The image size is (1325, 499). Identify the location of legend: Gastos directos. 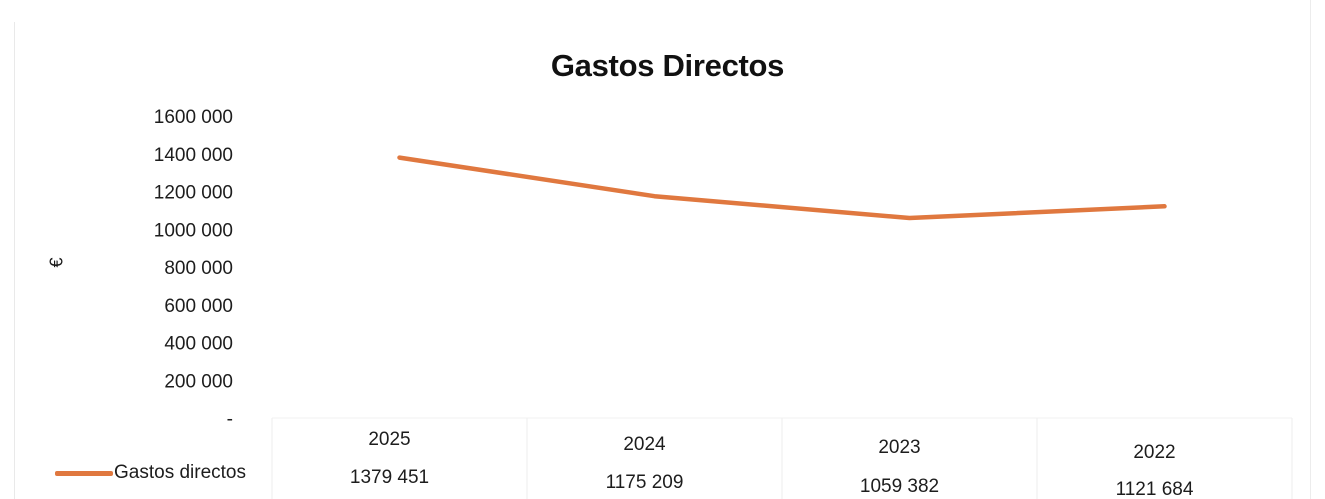
(150, 473).